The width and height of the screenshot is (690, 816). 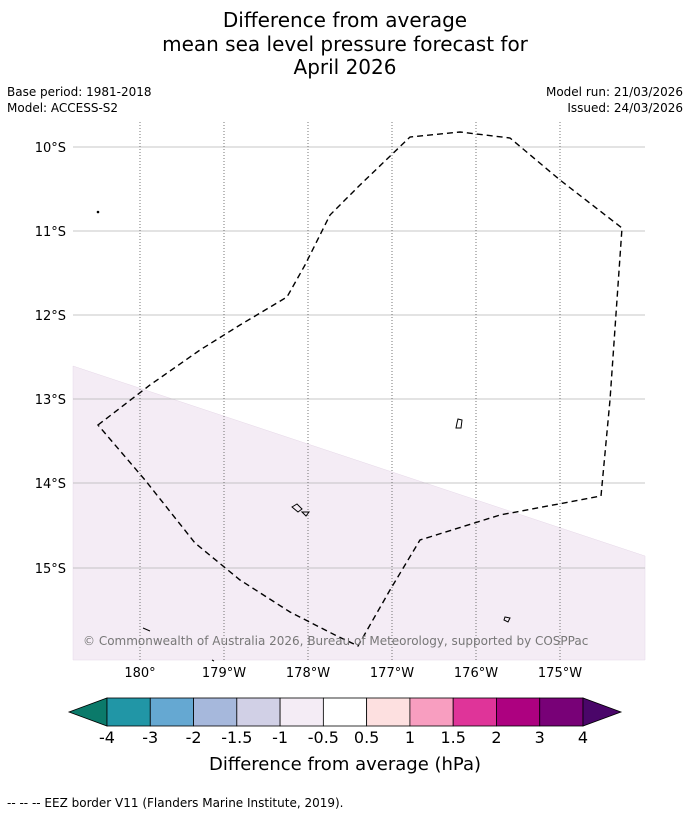 I want to click on lat-label-13s: 13°S, so click(x=50, y=400).